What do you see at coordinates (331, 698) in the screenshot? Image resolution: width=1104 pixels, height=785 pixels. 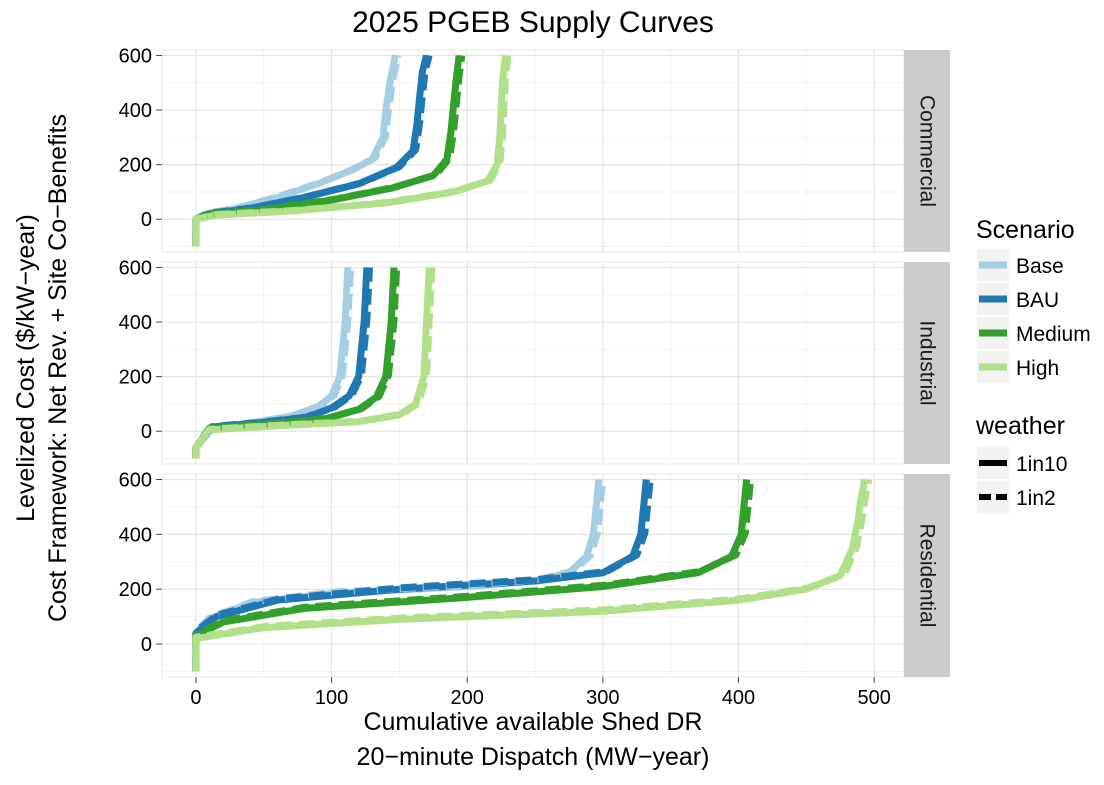 I see `x-tick-label: 100` at bounding box center [331, 698].